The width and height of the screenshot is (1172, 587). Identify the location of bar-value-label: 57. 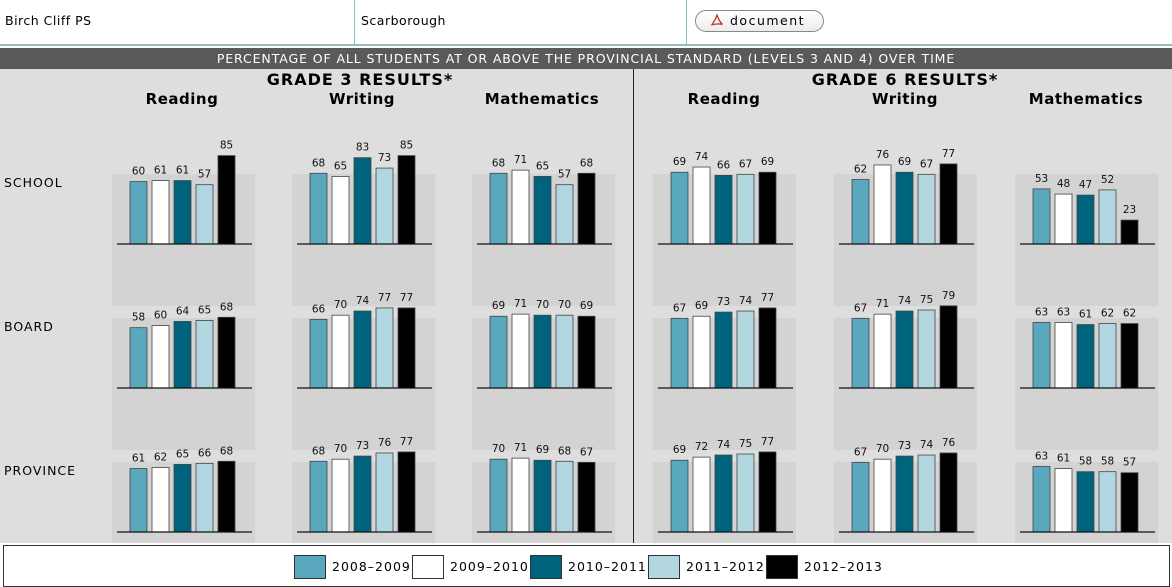
(564, 175).